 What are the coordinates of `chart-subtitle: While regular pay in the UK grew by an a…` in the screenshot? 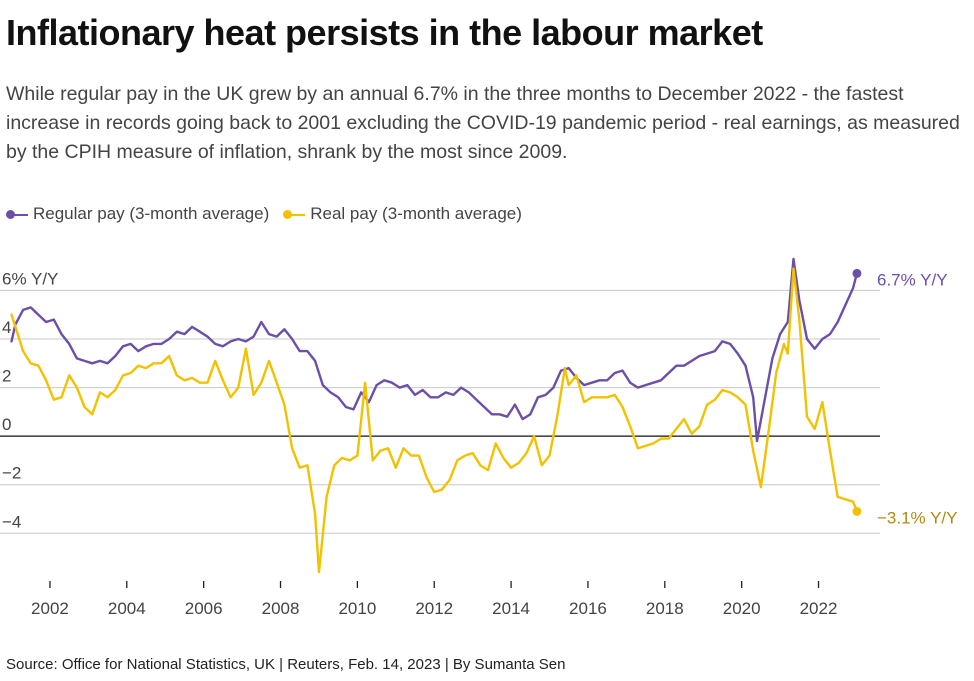 It's located at (483, 123).